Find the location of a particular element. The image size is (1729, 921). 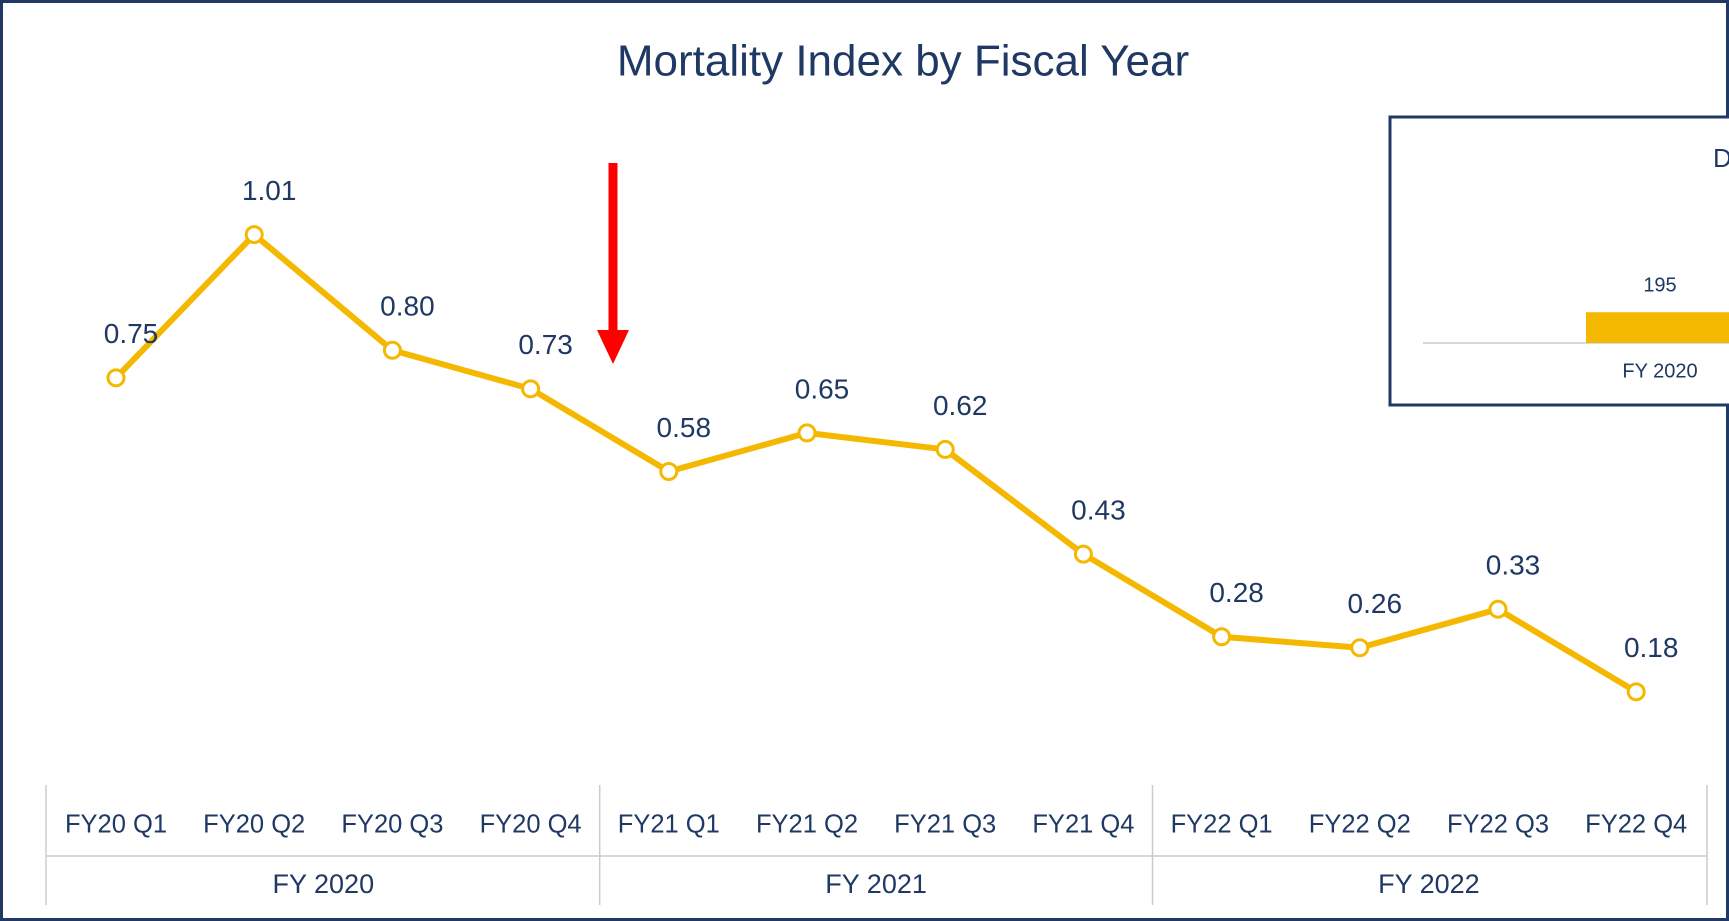

x-tick-label: FY22 Q2 is located at coordinates (1360, 825).